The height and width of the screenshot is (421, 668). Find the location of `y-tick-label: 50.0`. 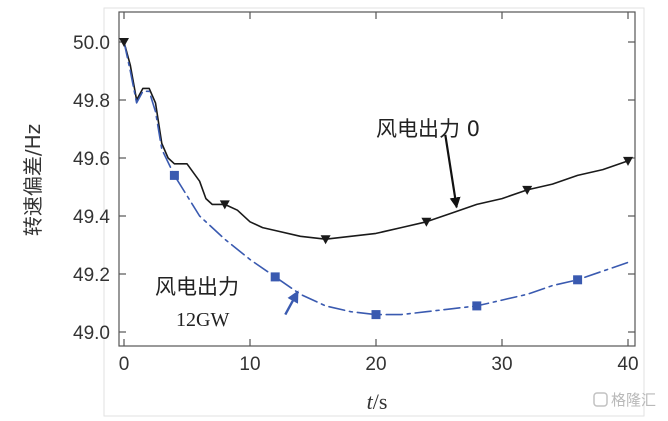

y-tick-label: 50.0 is located at coordinates (91, 43).